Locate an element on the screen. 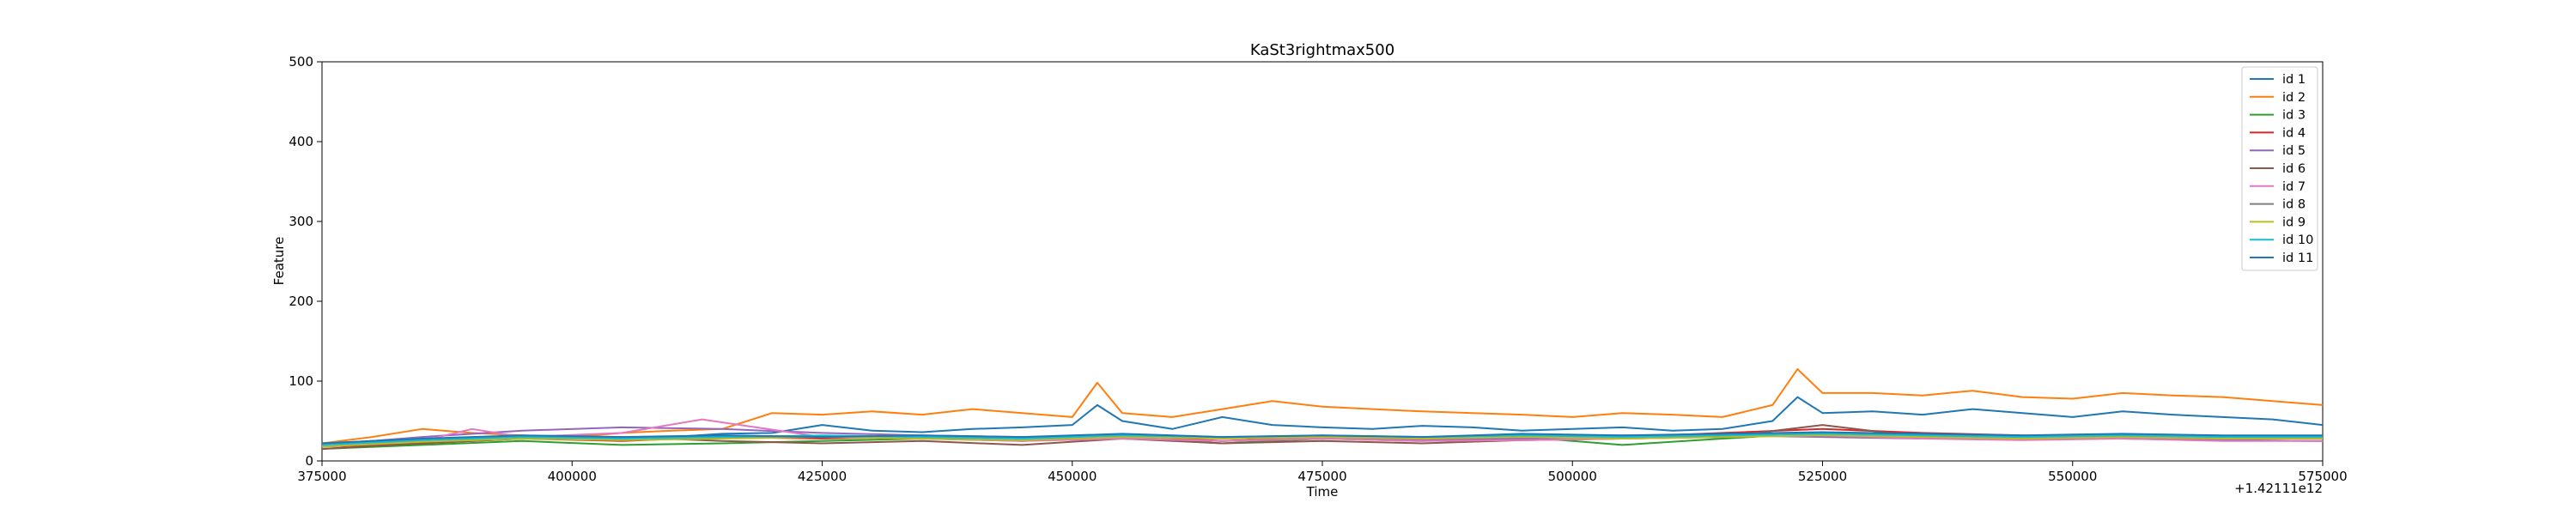 Image resolution: width=2576 pixels, height=515 pixels. y-axis-title: Feature is located at coordinates (279, 261).